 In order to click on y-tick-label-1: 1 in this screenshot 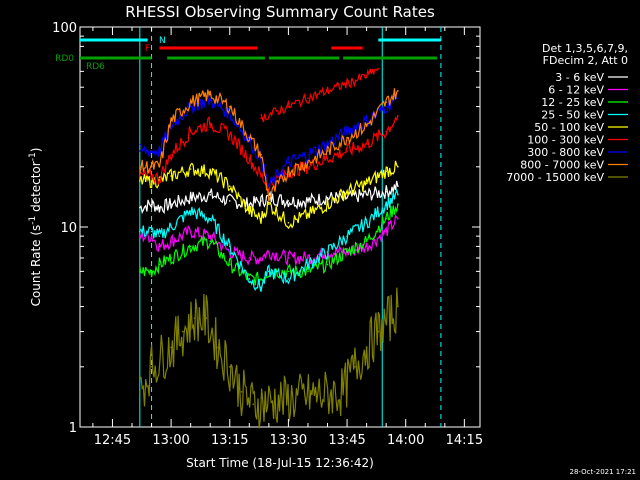, I will do `click(73, 428)`.